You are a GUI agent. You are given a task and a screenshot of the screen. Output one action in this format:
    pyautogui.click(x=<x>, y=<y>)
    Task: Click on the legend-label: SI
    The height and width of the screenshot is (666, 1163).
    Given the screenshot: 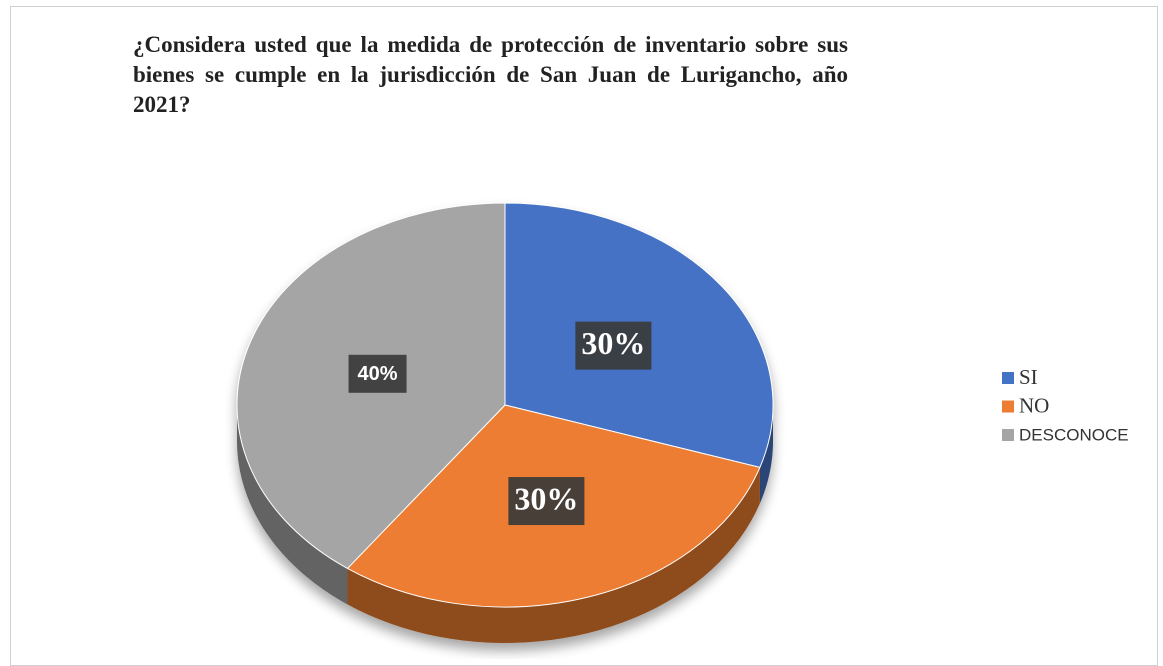 What is the action you would take?
    pyautogui.click(x=1028, y=377)
    